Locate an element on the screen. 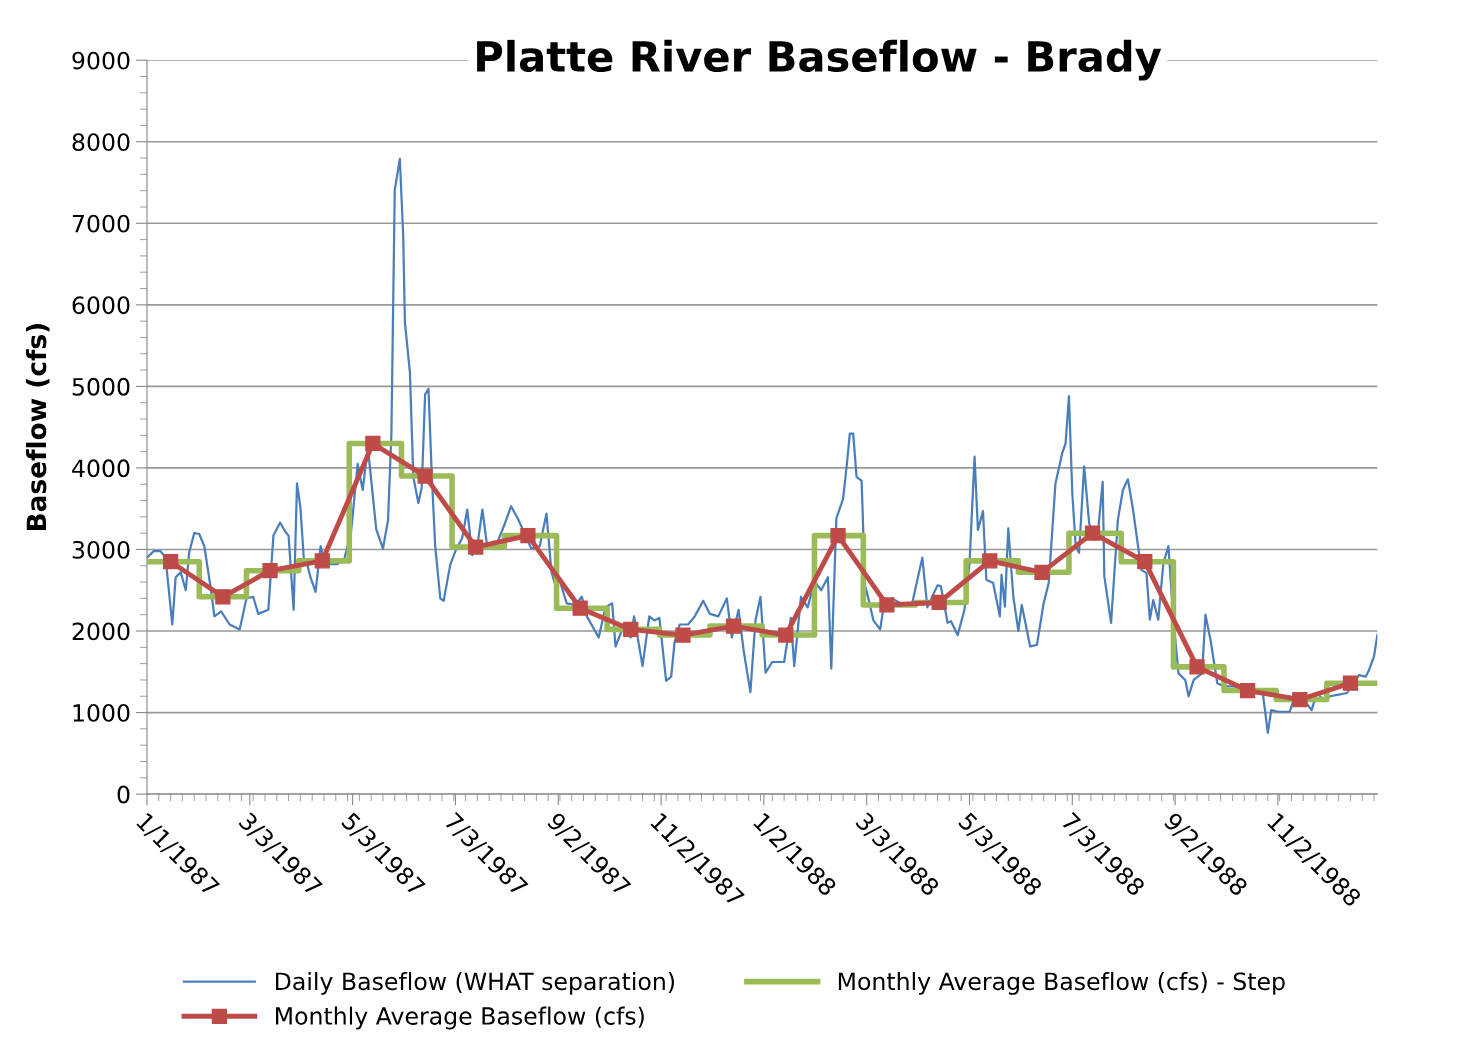 The width and height of the screenshot is (1470, 1056). chart-title: Platte River Baseflow - Brady is located at coordinates (819, 60).